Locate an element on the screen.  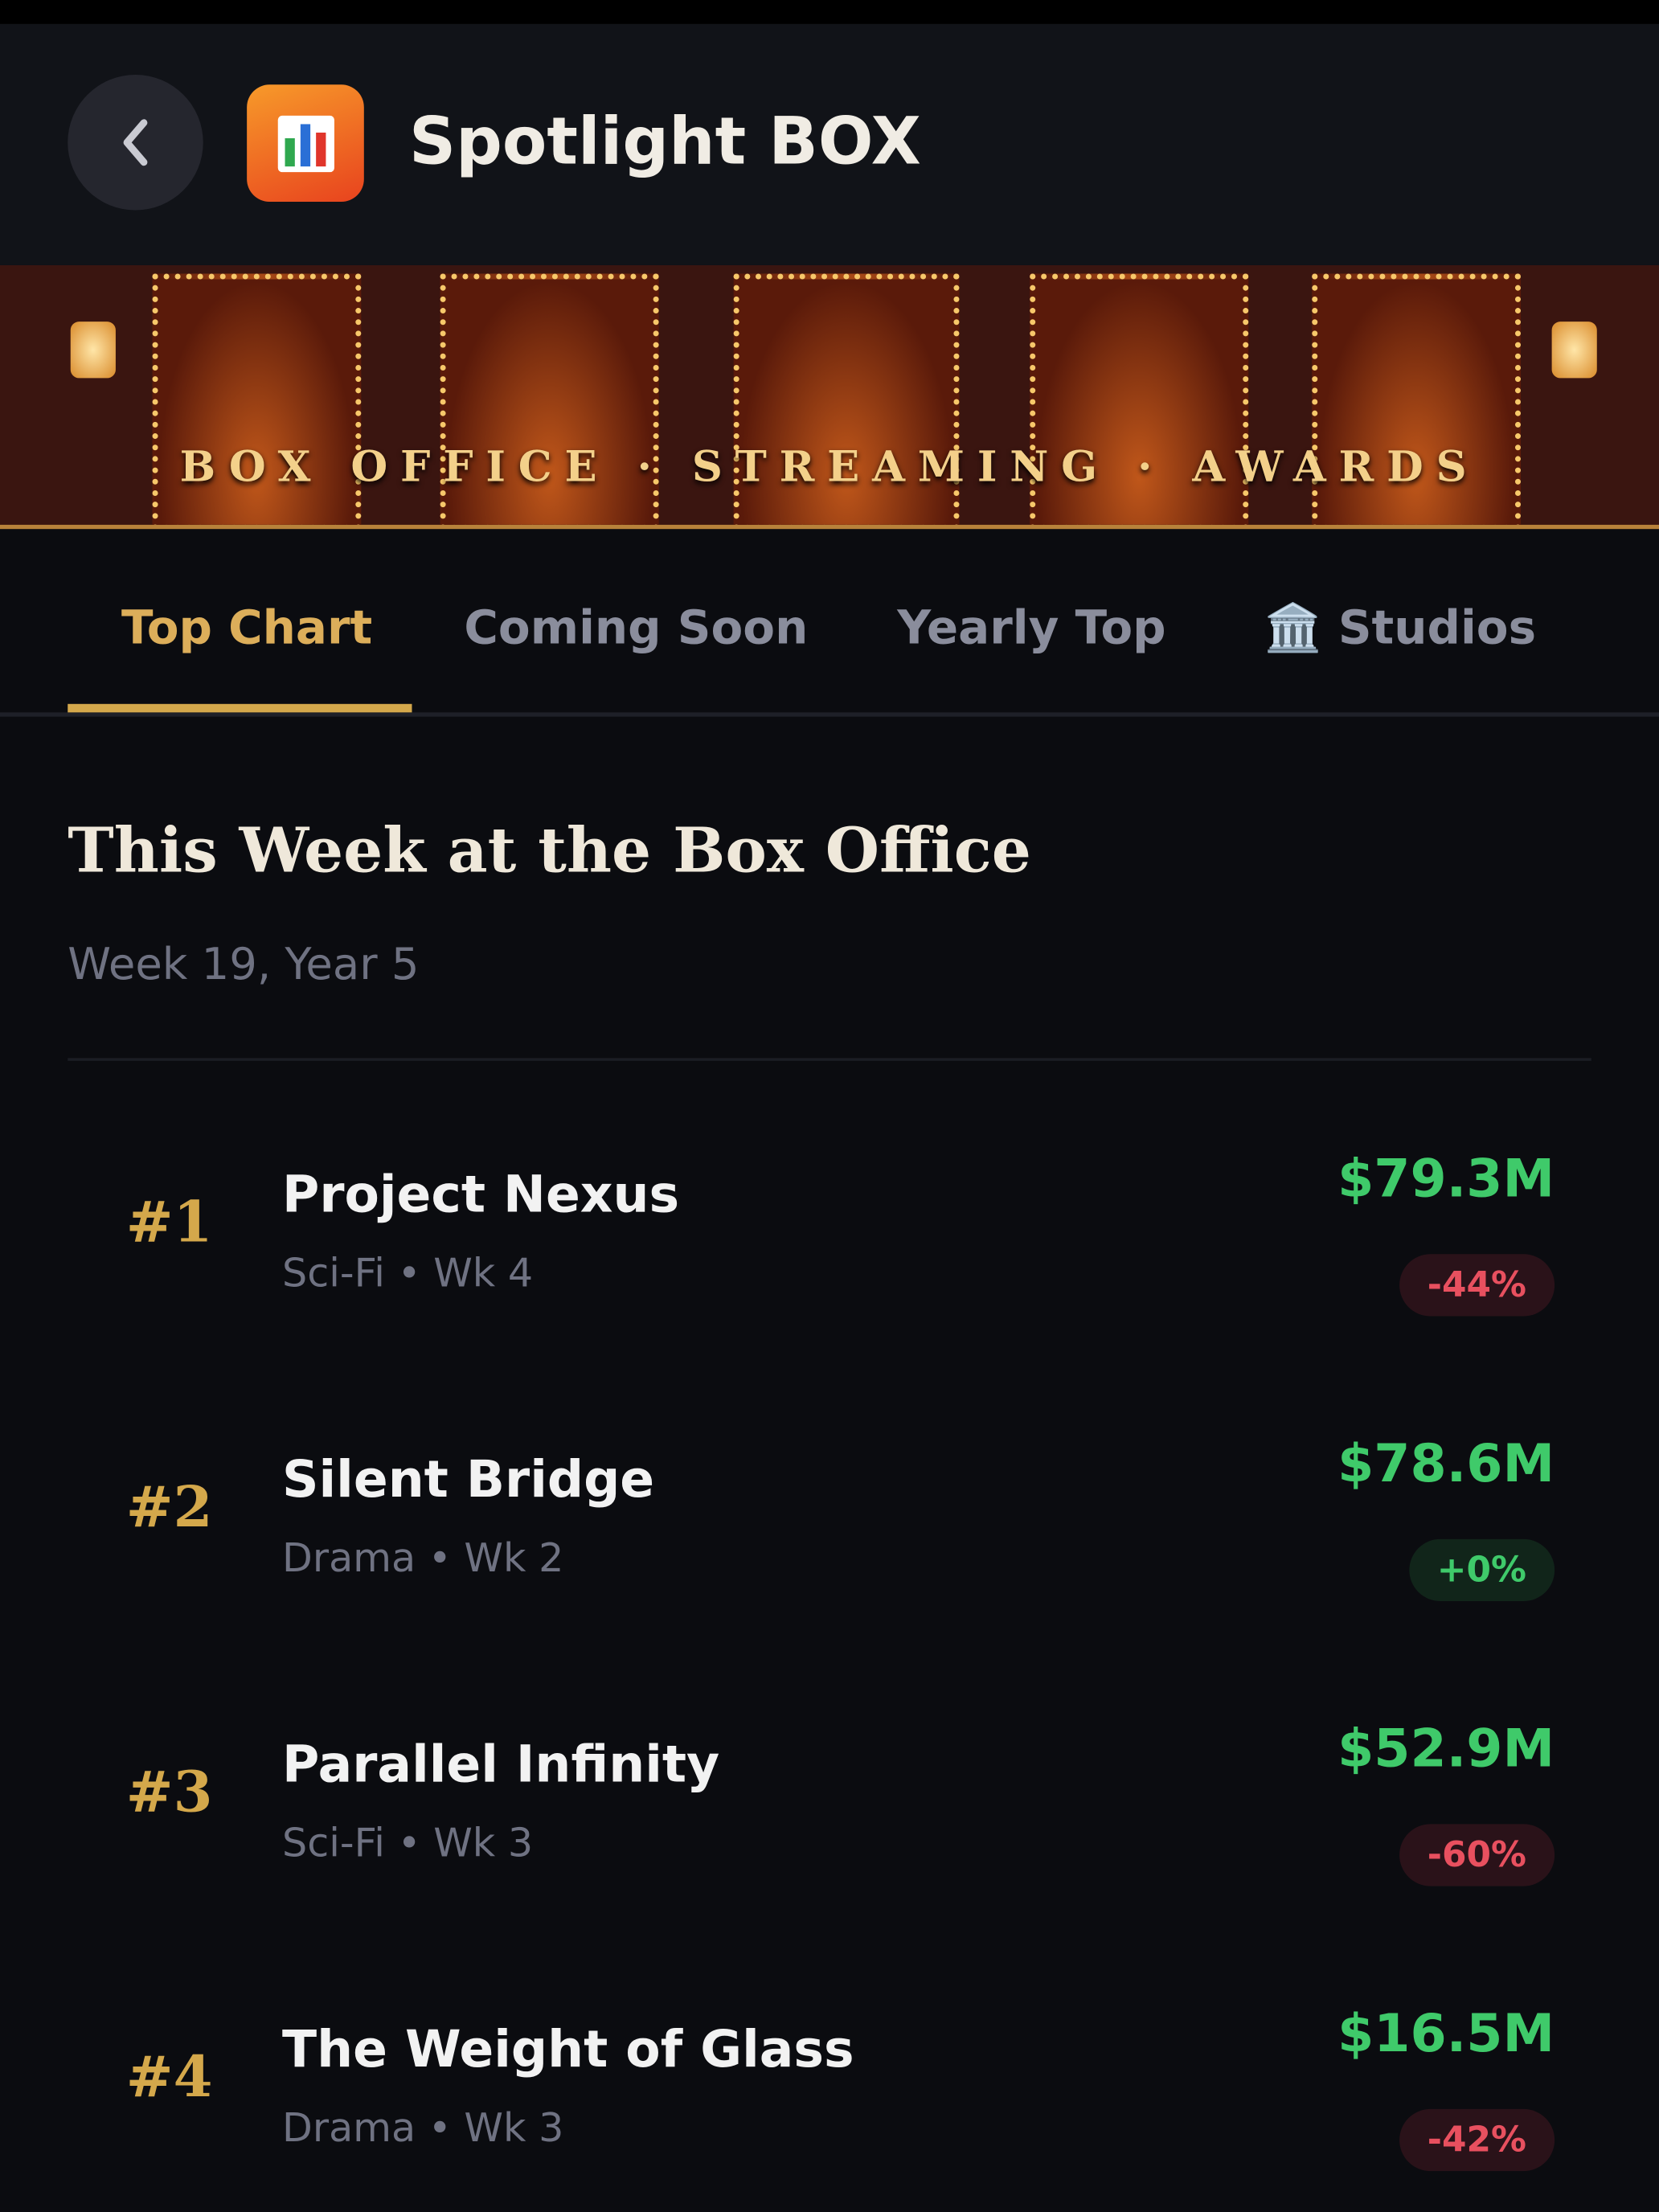
gross: $16.5M is located at coordinates (1446, 2033).